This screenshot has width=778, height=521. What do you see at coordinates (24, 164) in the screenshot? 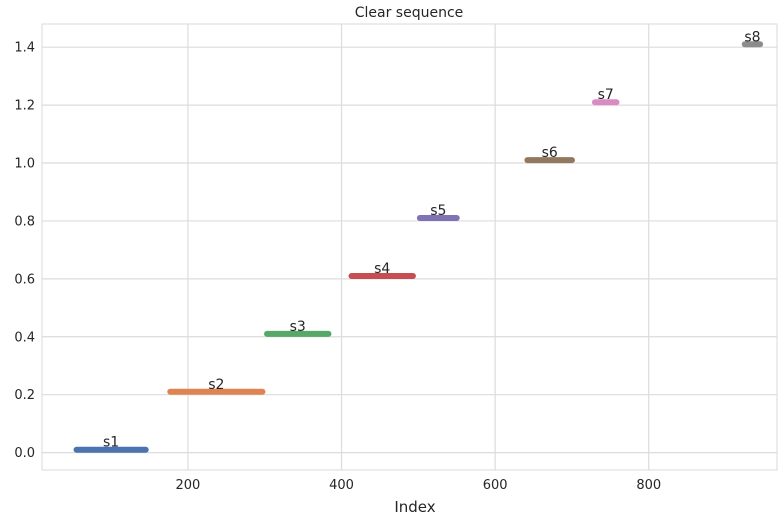
I see `y-tick-label: 1.0` at bounding box center [24, 164].